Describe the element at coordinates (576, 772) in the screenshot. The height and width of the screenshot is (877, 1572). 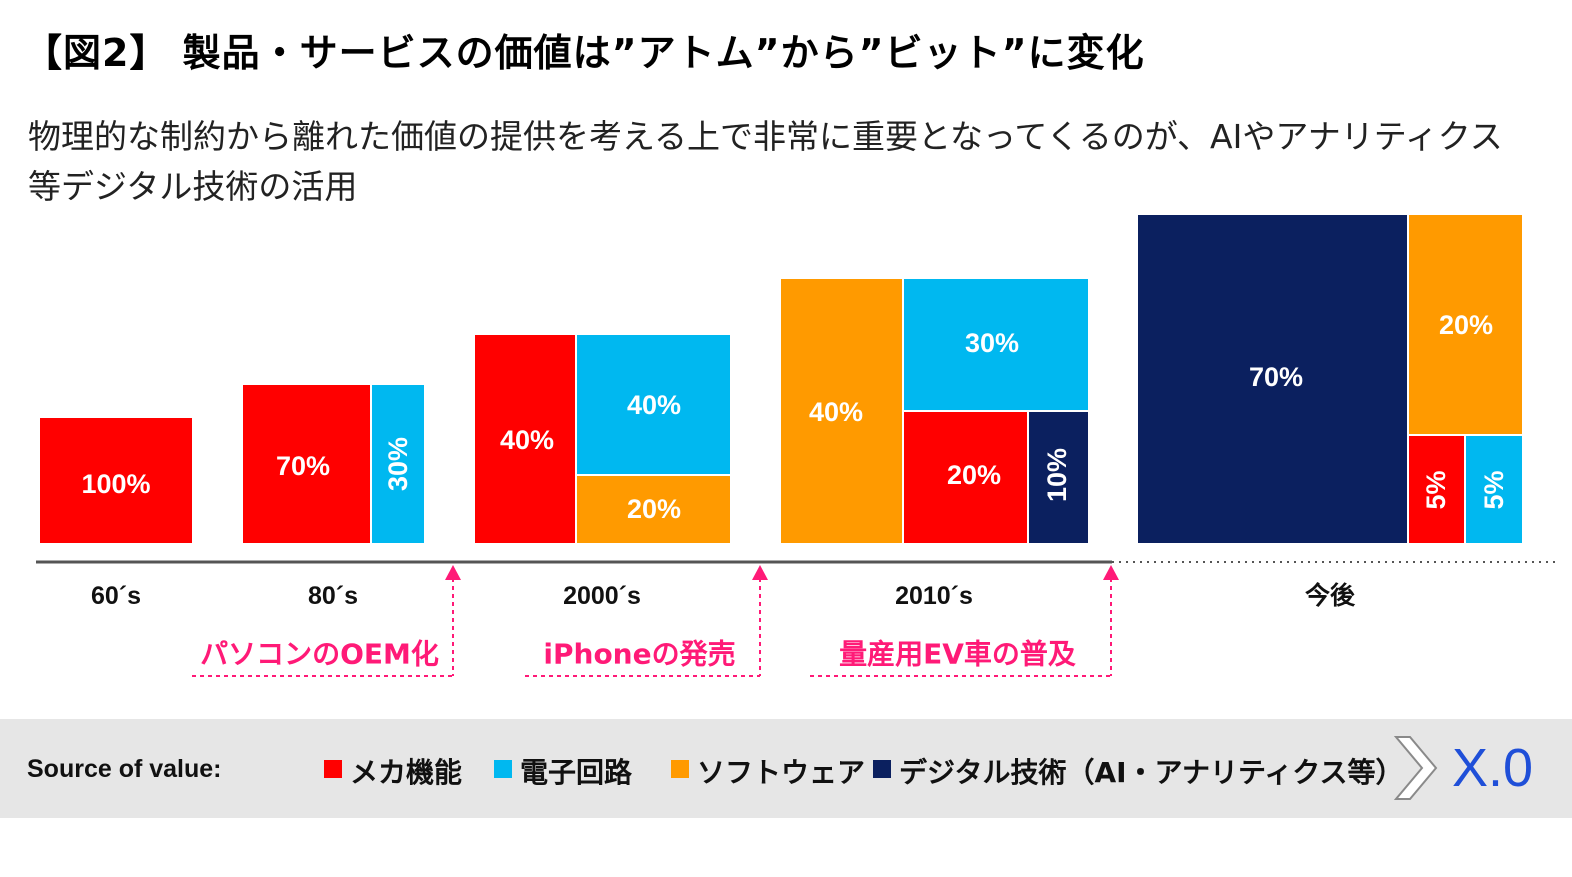
I see `legend-item-electronic: 電子回路` at that location.